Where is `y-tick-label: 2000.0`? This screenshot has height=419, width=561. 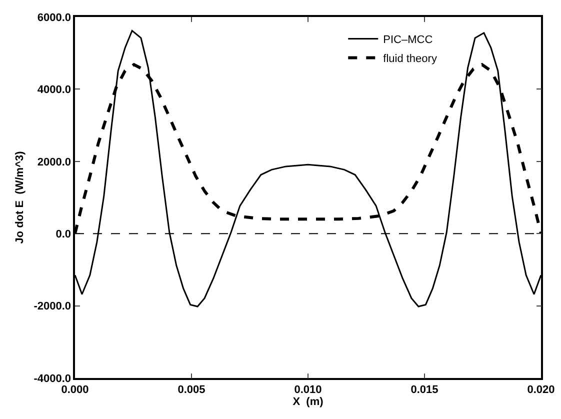
y-tick-label: 2000.0 is located at coordinates (54, 162).